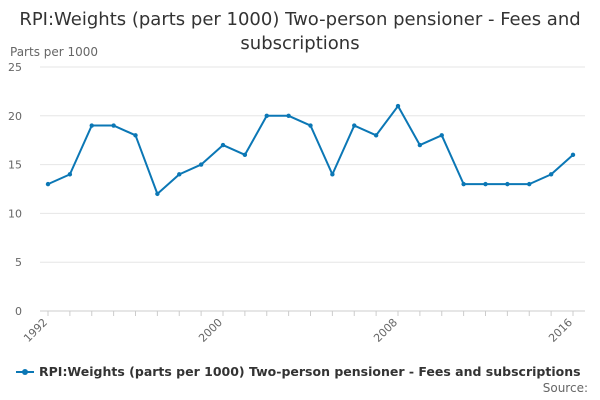  What do you see at coordinates (18, 311) in the screenshot?
I see `y-tick-label: 0` at bounding box center [18, 311].